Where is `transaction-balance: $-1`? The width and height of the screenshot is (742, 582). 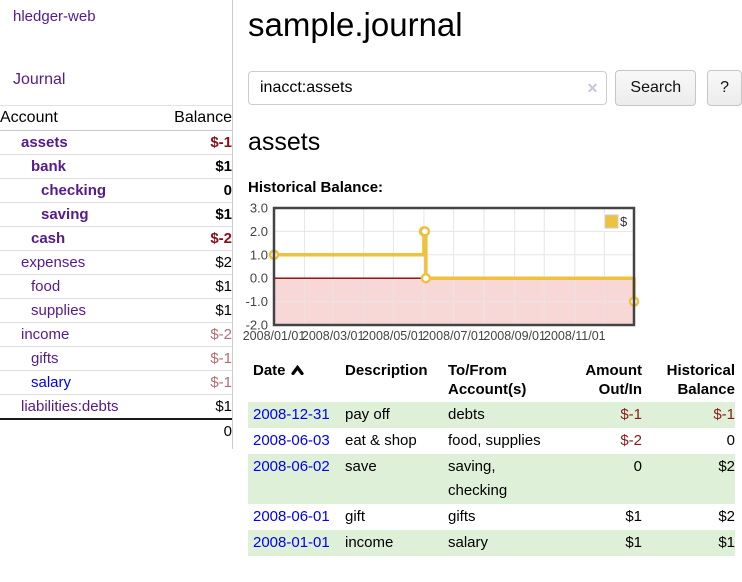
transaction-balance: $-1 is located at coordinates (724, 414).